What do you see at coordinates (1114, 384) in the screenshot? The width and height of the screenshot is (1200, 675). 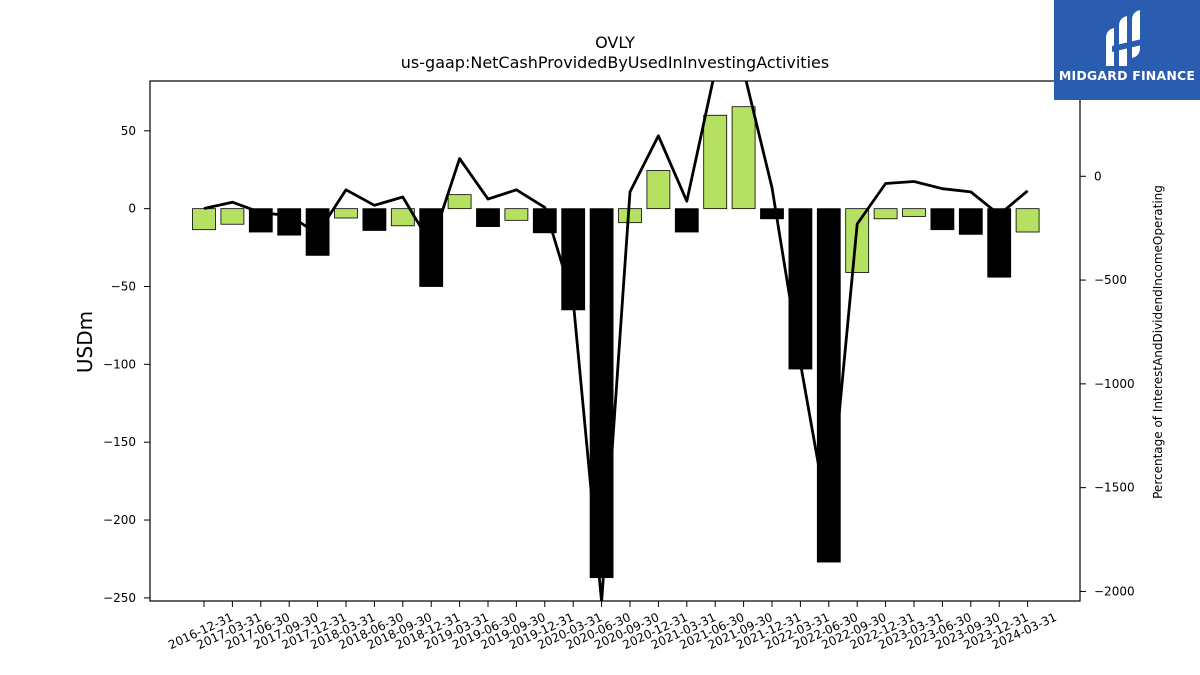 I see `y-tick-label-right: −1000` at bounding box center [1114, 384].